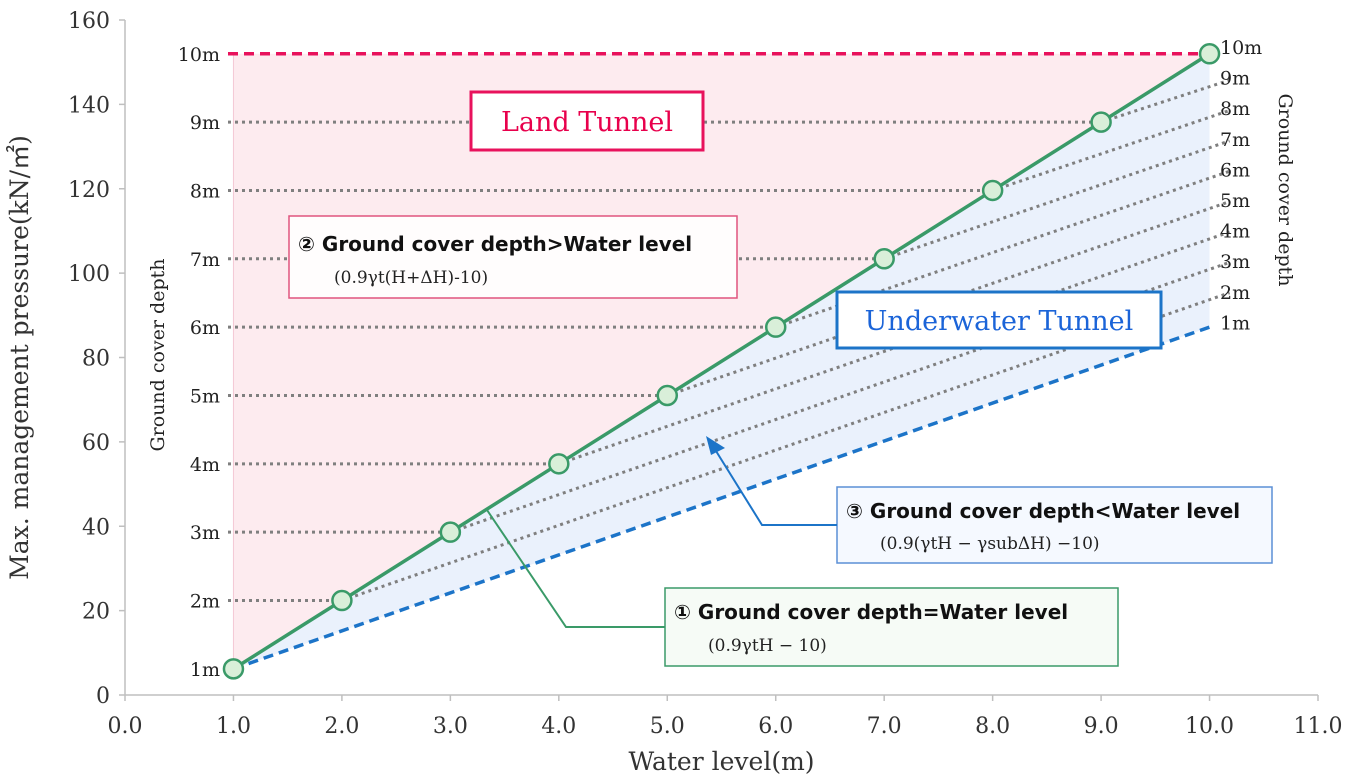 The height and width of the screenshot is (782, 1347). Describe the element at coordinates (513, 257) in the screenshot. I see `annotation-2-box` at that location.